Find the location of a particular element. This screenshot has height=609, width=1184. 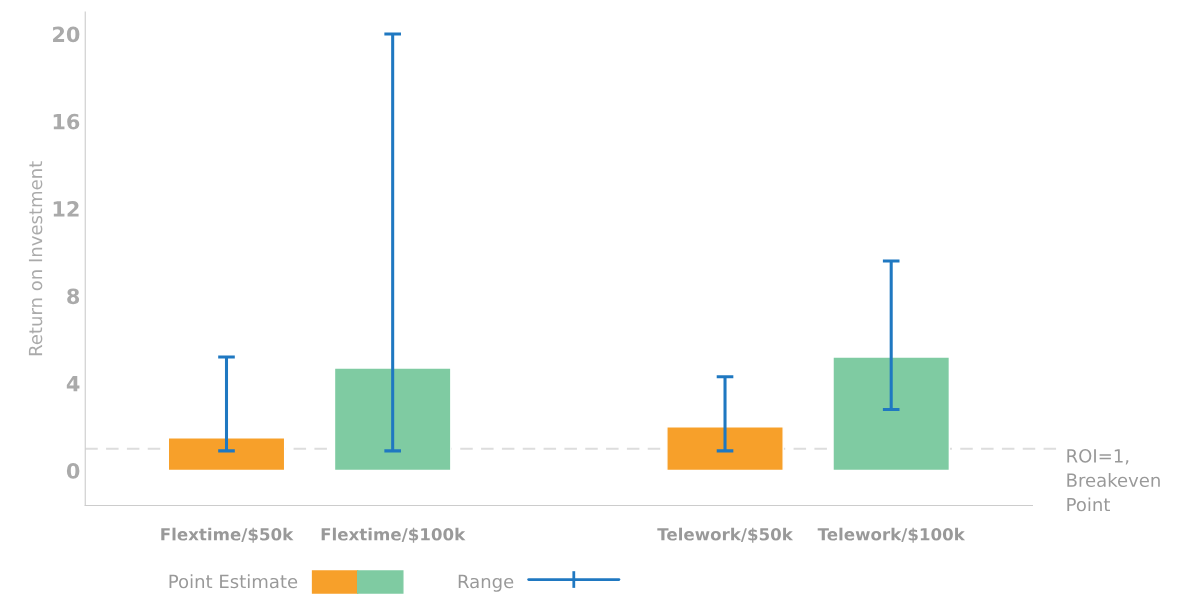

y-tick-label: 12 is located at coordinates (66, 209).